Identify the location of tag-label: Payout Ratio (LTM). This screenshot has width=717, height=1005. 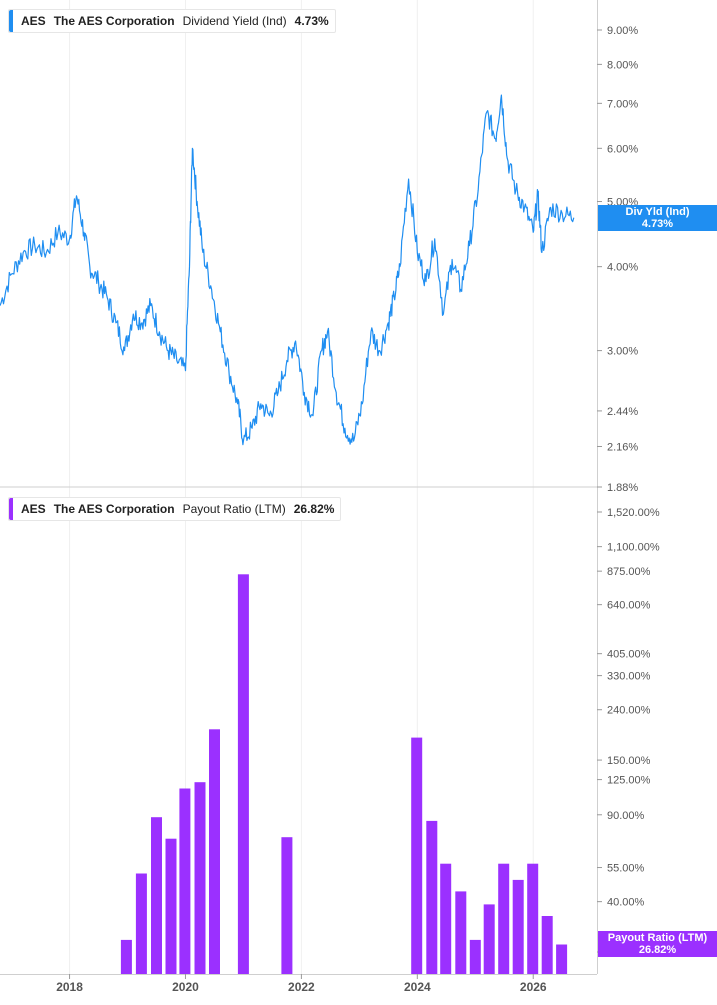
(657, 938).